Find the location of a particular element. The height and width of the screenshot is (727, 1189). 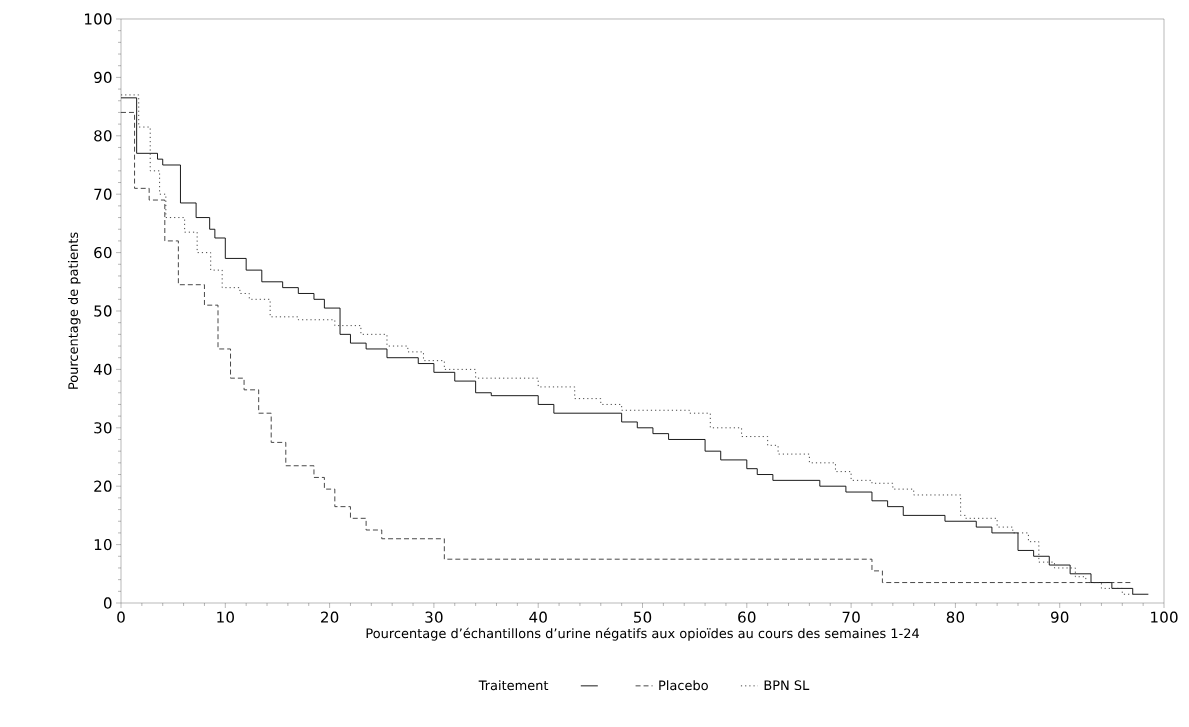

legend-label: Placebo is located at coordinates (683, 685).